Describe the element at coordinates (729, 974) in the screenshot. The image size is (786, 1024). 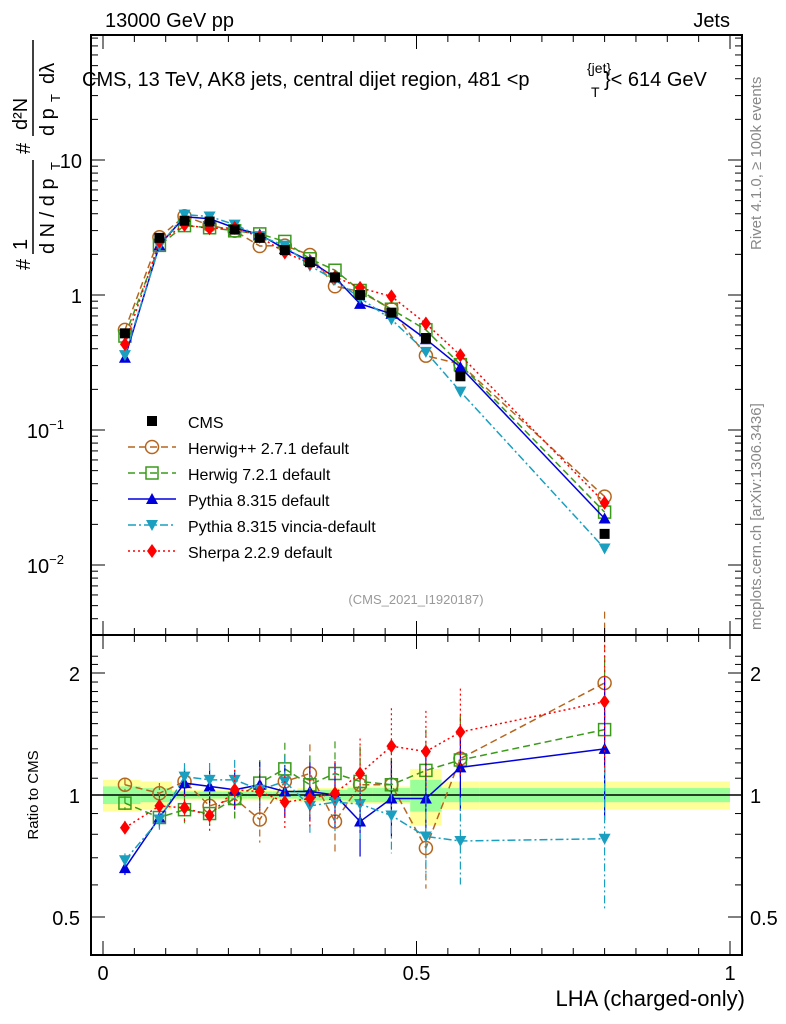
I see `x-tick-label: 1` at that location.